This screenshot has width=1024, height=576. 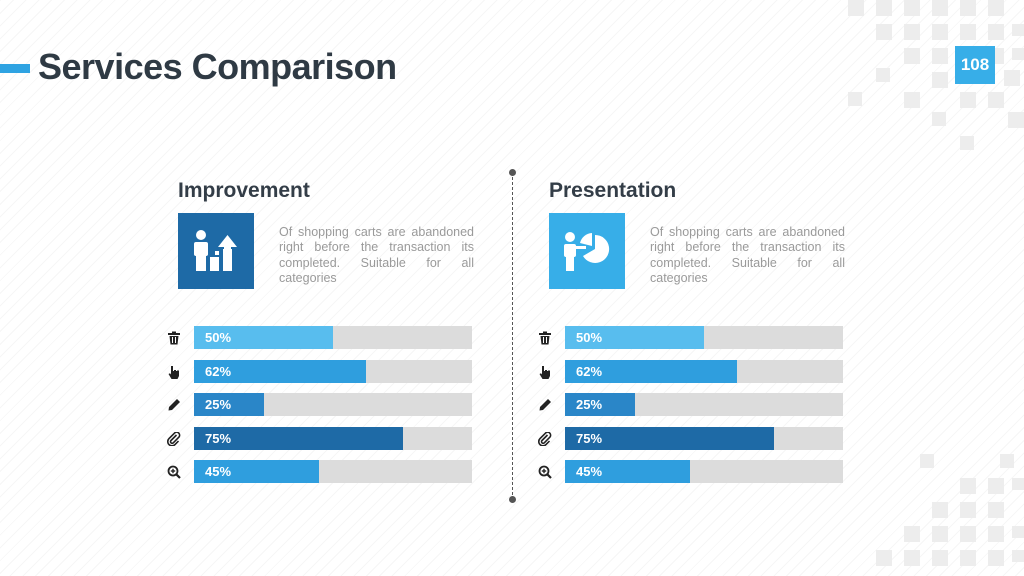 What do you see at coordinates (512, 172) in the screenshot?
I see `divider-top-dot` at bounding box center [512, 172].